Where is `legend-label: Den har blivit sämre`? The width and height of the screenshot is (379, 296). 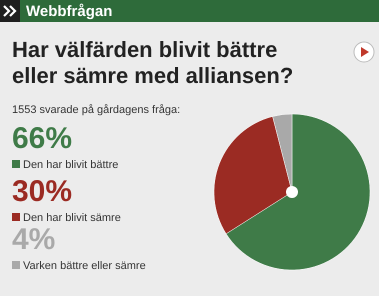
legend-label: Den har blivit sämre is located at coordinates (72, 218).